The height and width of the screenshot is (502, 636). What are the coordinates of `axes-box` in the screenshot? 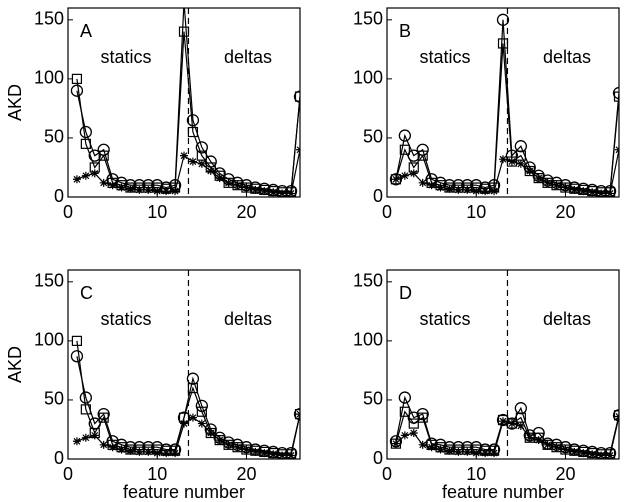 It's located at (184, 364).